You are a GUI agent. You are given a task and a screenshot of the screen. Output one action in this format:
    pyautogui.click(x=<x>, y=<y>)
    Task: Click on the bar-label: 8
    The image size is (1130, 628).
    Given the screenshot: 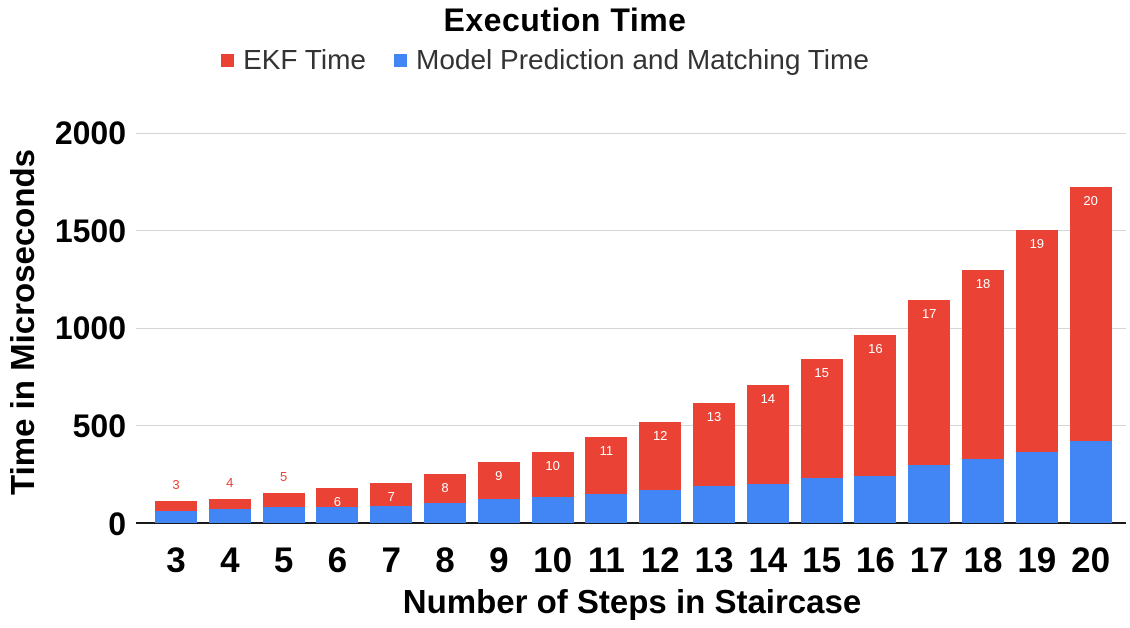 What is the action you would take?
    pyautogui.click(x=445, y=487)
    